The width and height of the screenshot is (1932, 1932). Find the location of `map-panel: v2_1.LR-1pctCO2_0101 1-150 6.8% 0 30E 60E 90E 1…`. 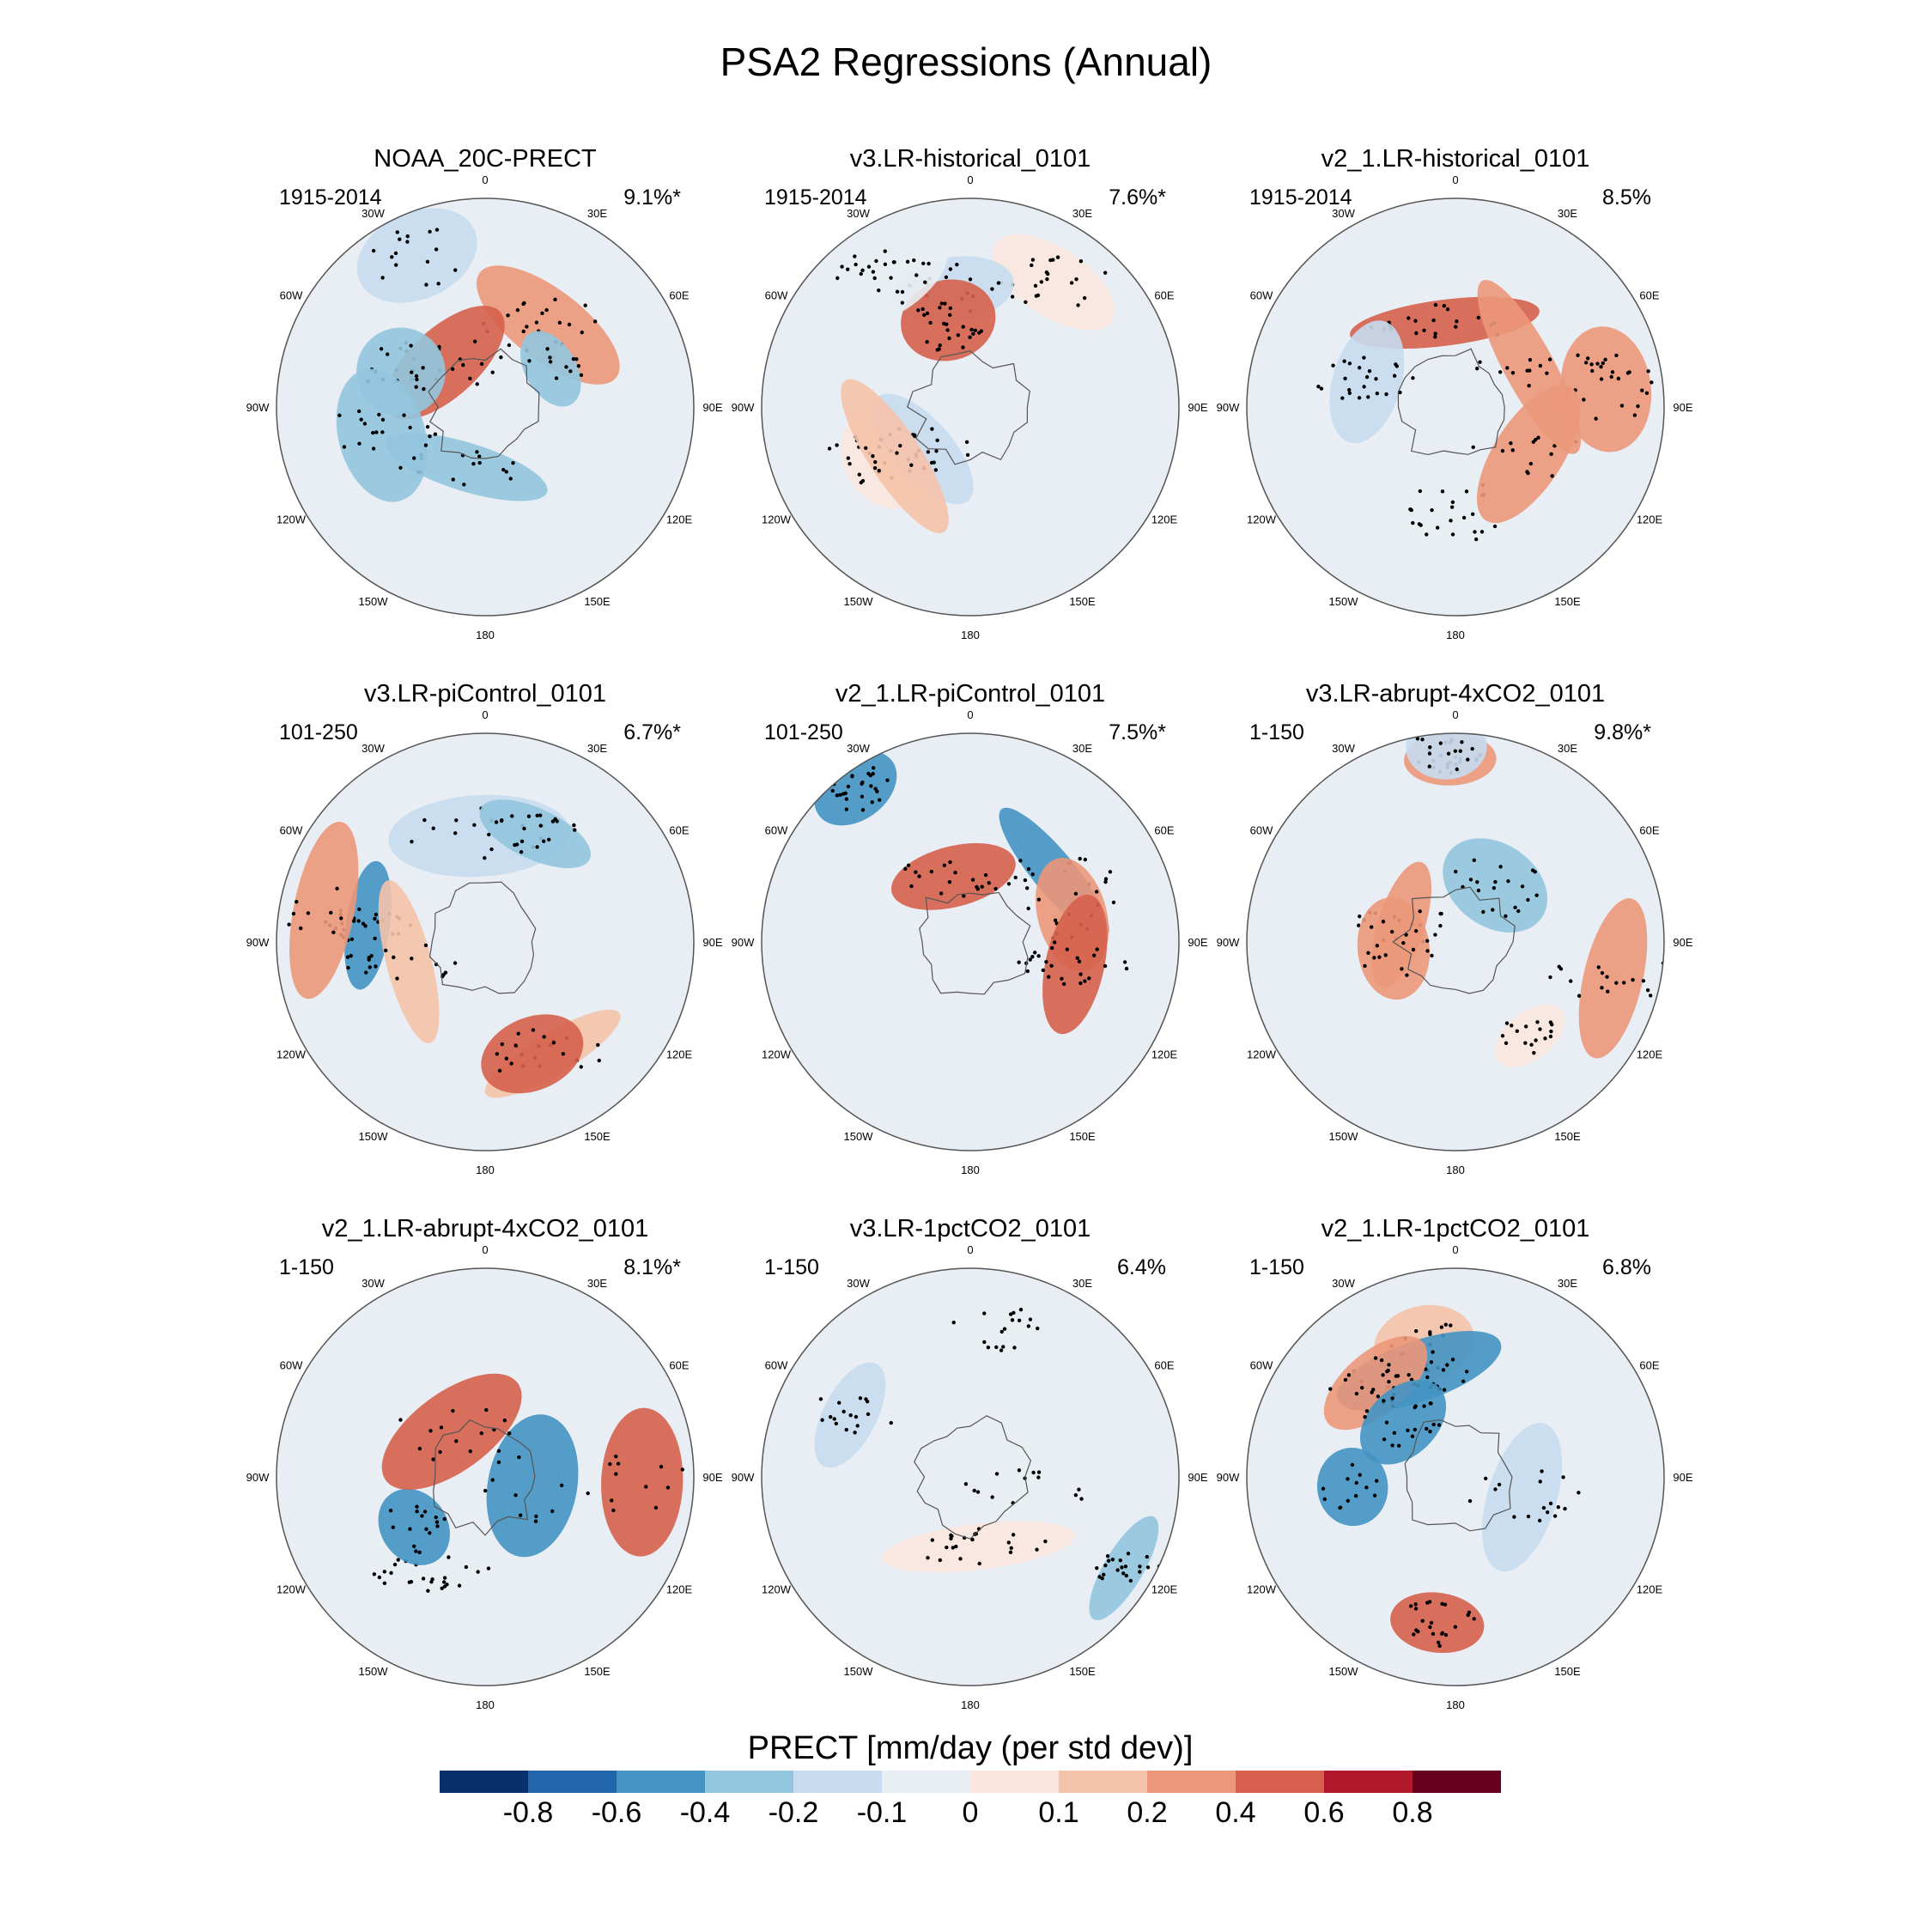

map-panel: v2_1.LR-1pctCO2_0101 1-150 6.8% 0 30E 60E 90E 1… is located at coordinates (1455, 1463).